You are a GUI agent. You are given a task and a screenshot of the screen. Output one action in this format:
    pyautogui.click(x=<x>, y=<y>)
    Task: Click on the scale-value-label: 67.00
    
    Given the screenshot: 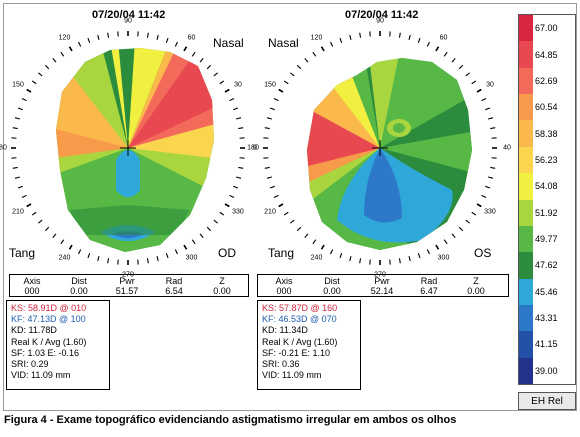 What is the action you would take?
    pyautogui.click(x=546, y=28)
    